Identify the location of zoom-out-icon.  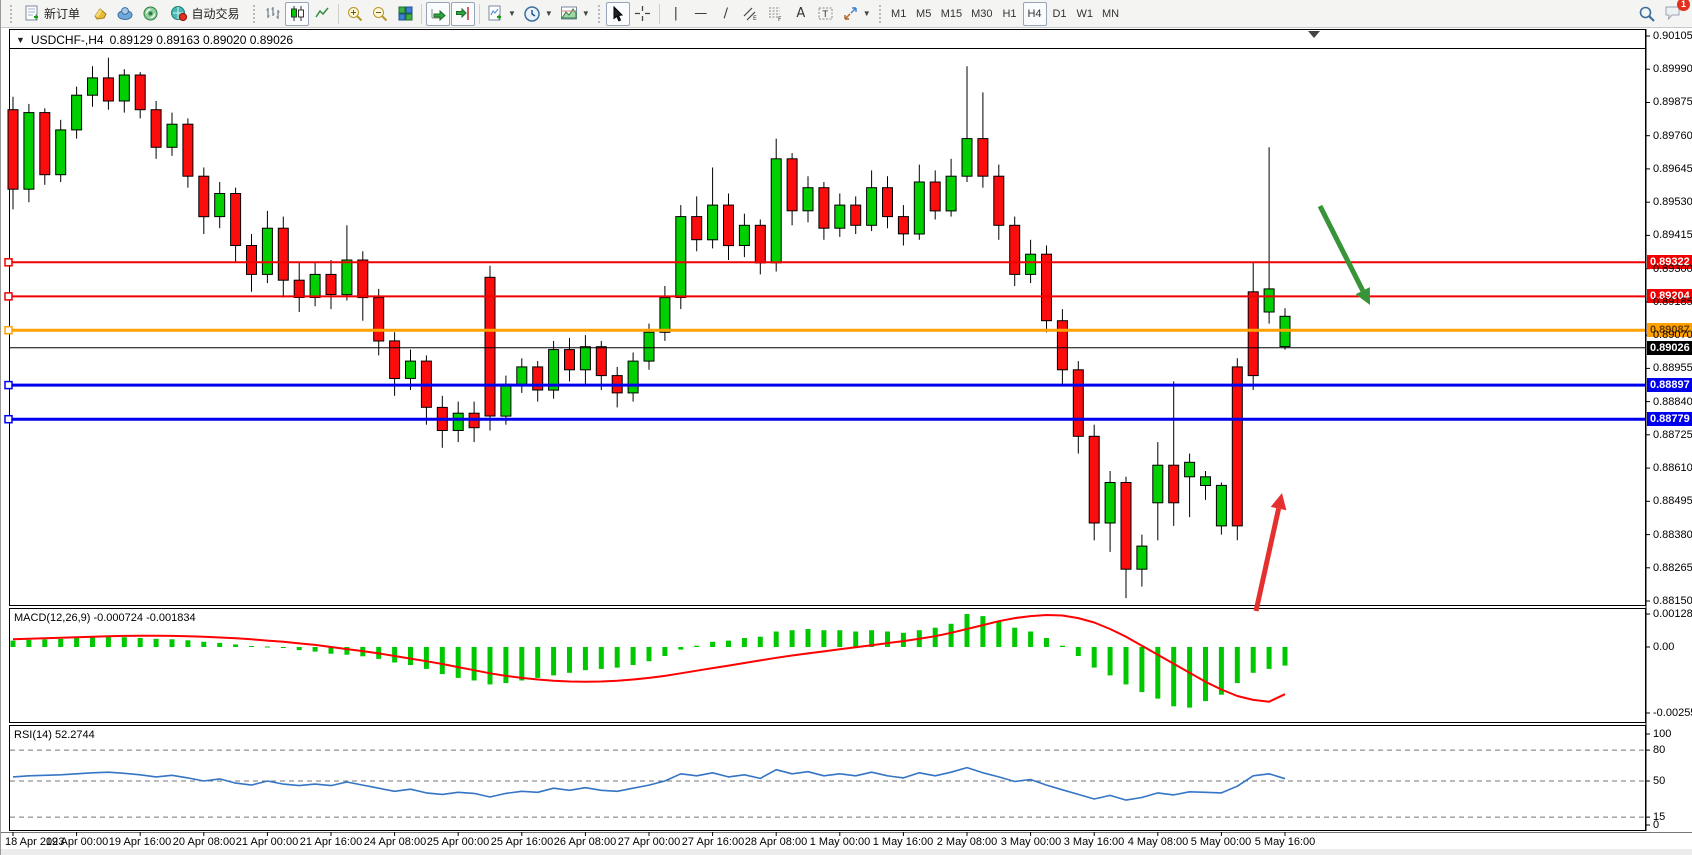
(380, 13).